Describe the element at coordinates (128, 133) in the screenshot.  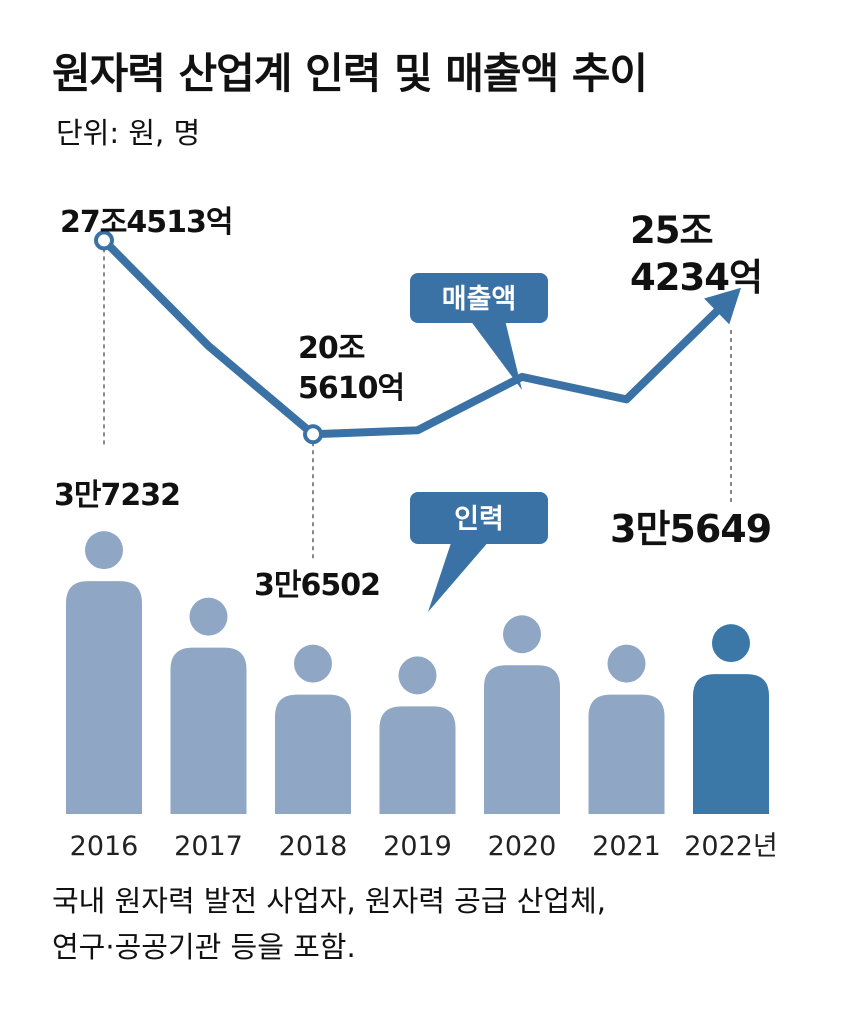
I see `unit-label: 단위: 원, 명` at that location.